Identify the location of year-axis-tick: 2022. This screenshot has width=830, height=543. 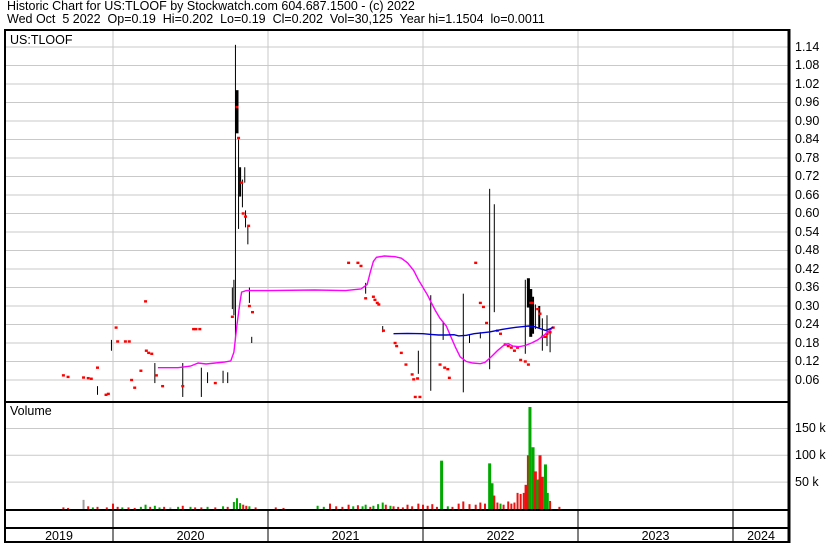
(500, 536).